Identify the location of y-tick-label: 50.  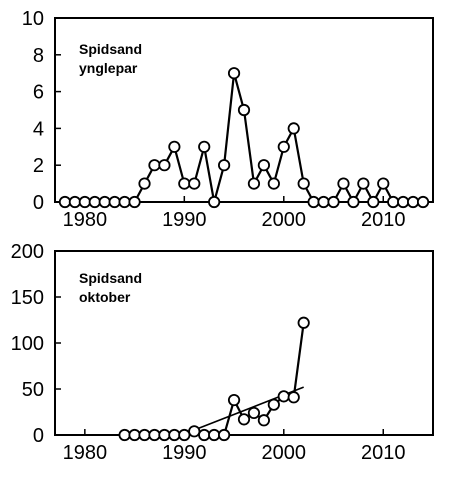
(33, 390).